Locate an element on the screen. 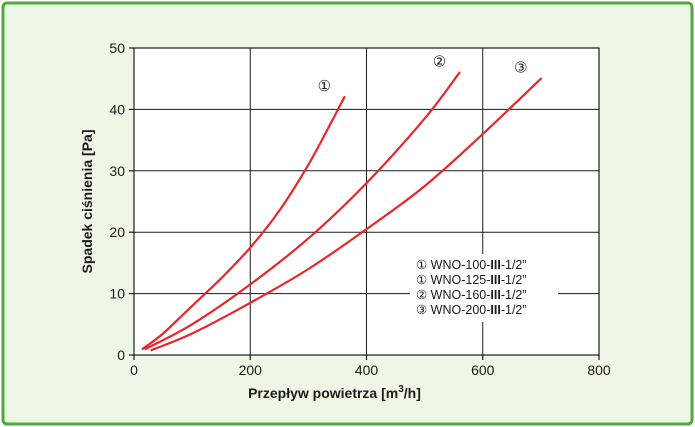 The image size is (695, 427). y-tick-label: 20 is located at coordinates (117, 232).